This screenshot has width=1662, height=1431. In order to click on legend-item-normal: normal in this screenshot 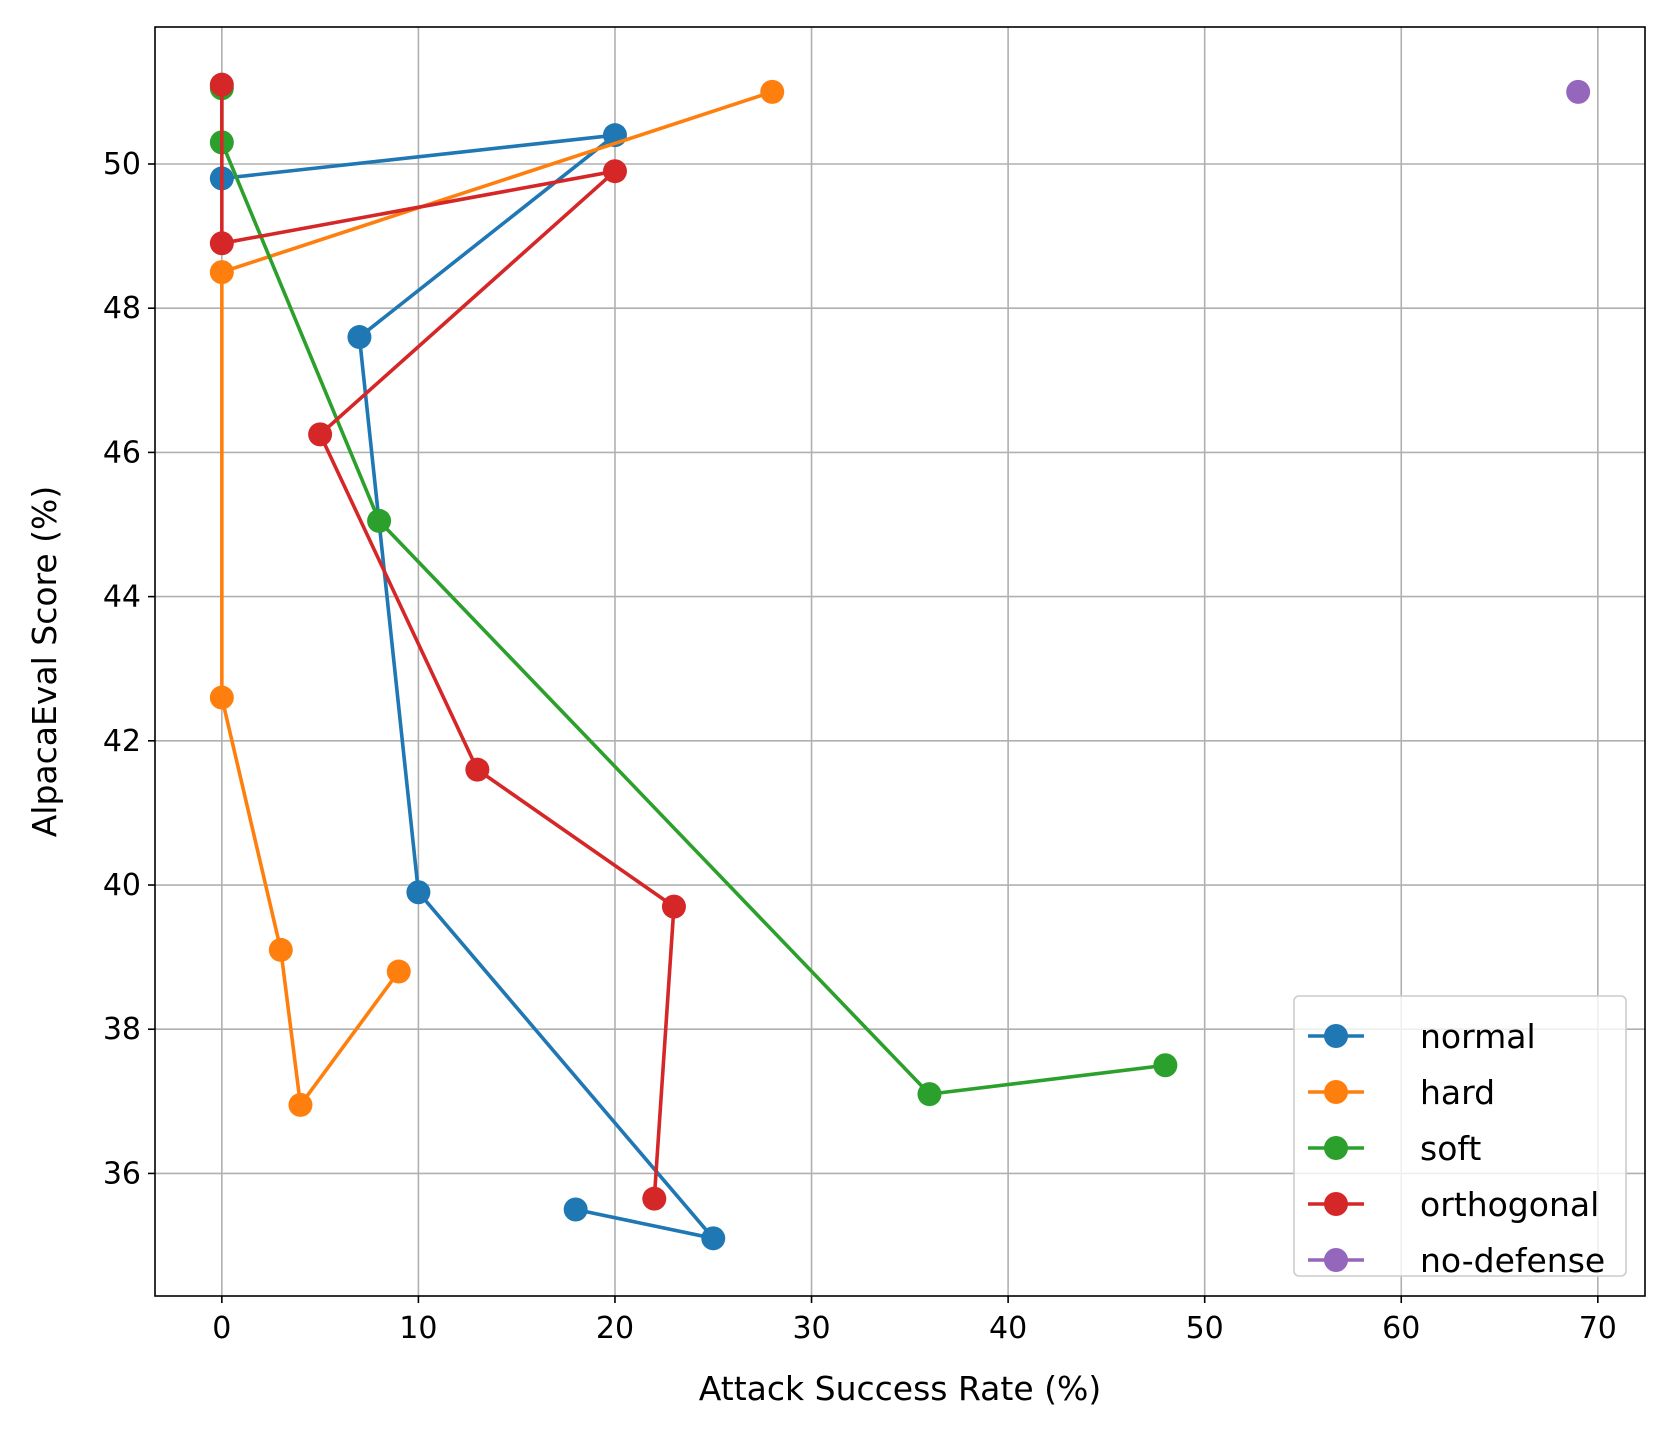, I will do `click(1422, 1036)`.